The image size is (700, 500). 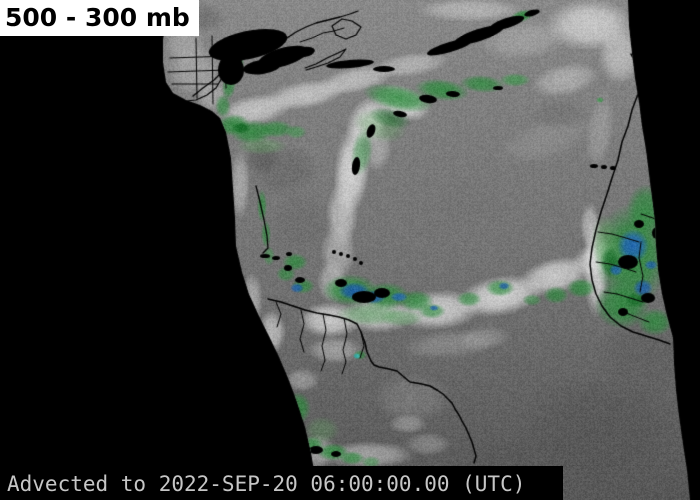 I want to click on pressure-layer-text: 500 - 300 mb, so click(x=97, y=17).